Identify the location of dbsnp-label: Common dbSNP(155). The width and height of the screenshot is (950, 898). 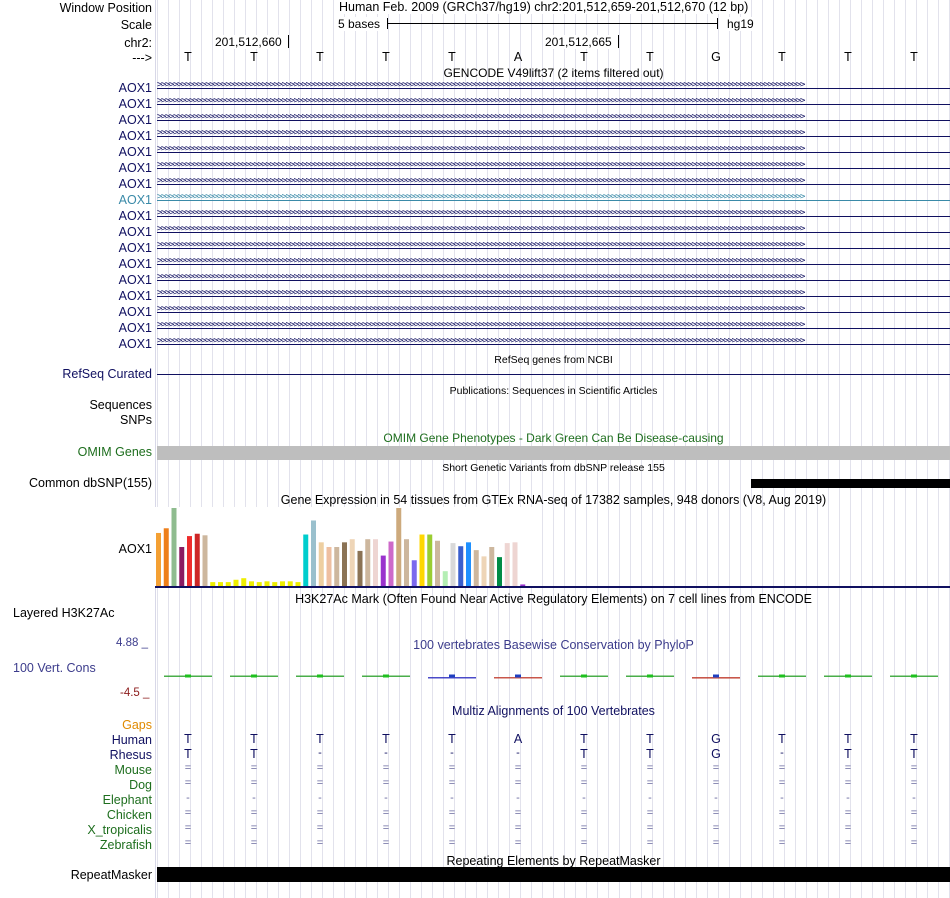
(90, 483).